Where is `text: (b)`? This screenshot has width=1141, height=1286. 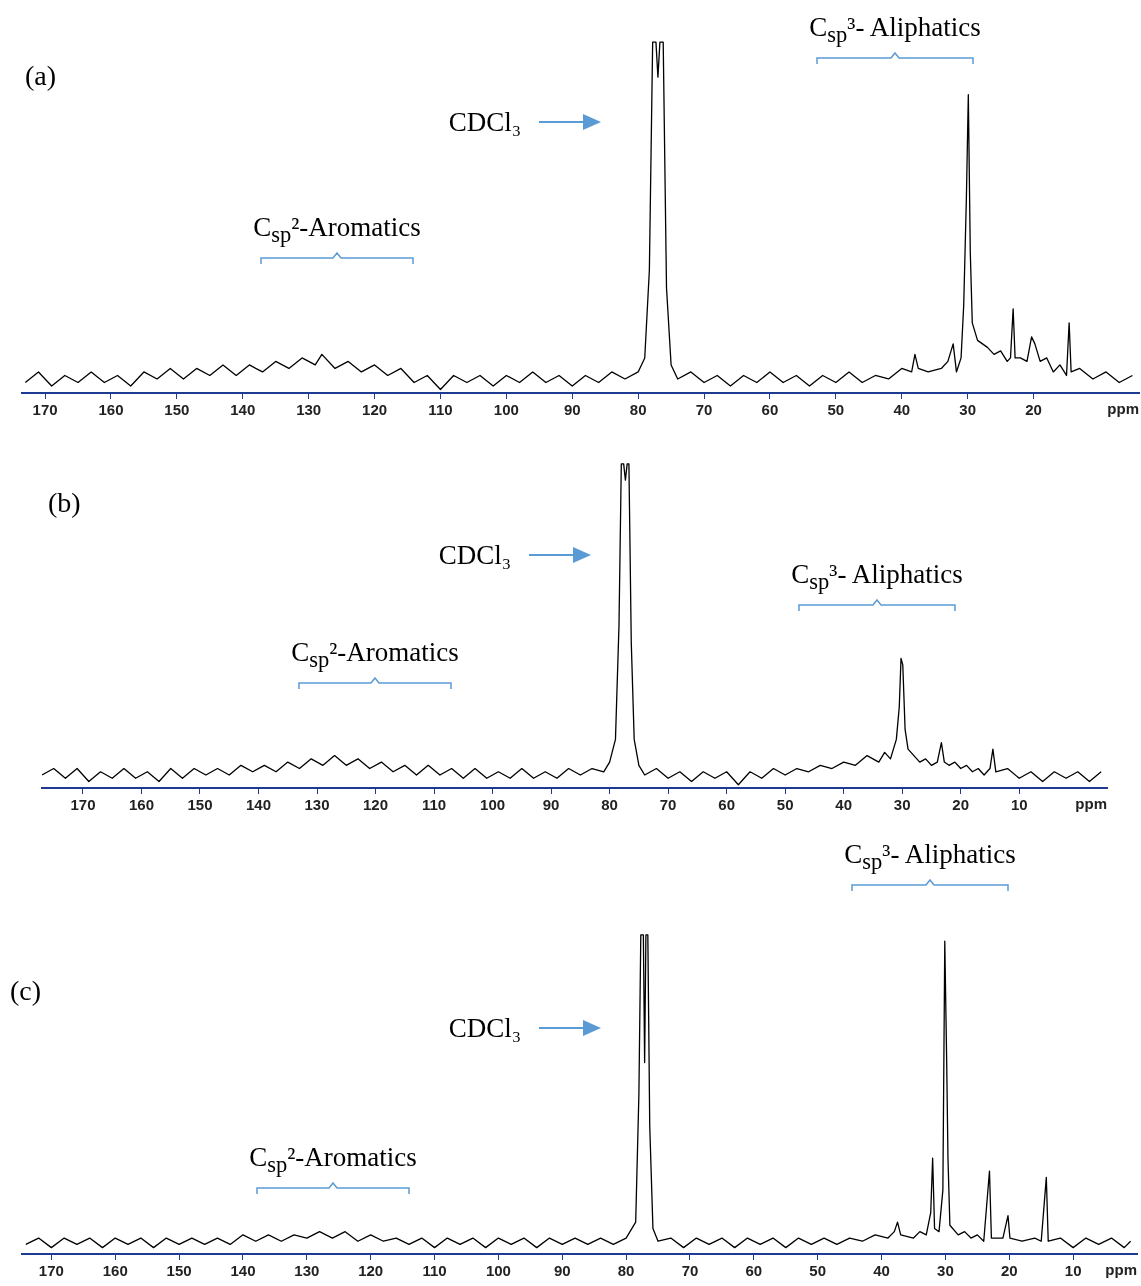
text: (b) is located at coordinates (64, 503).